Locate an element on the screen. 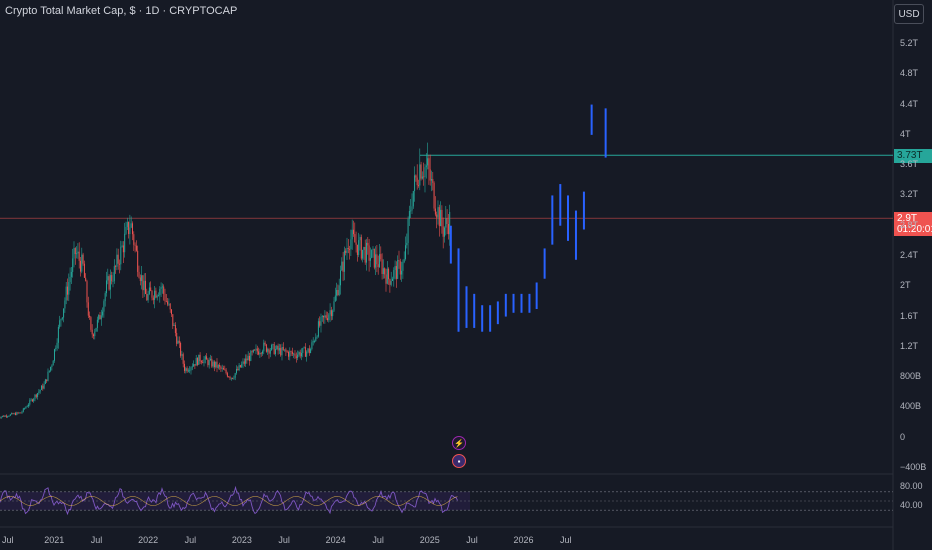  us-flag-icon: ▪ is located at coordinates (459, 461).